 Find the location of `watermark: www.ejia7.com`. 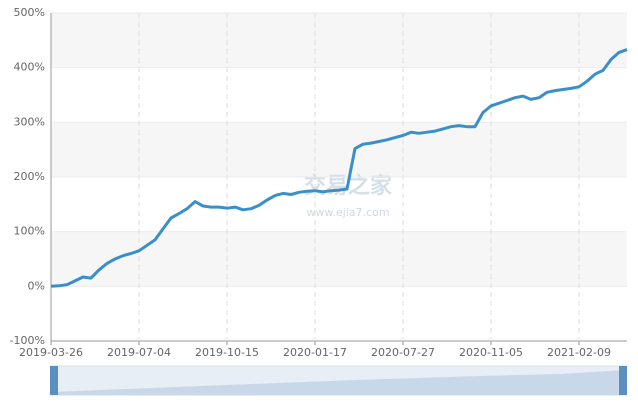

watermark: www.ejia7.com is located at coordinates (347, 212).